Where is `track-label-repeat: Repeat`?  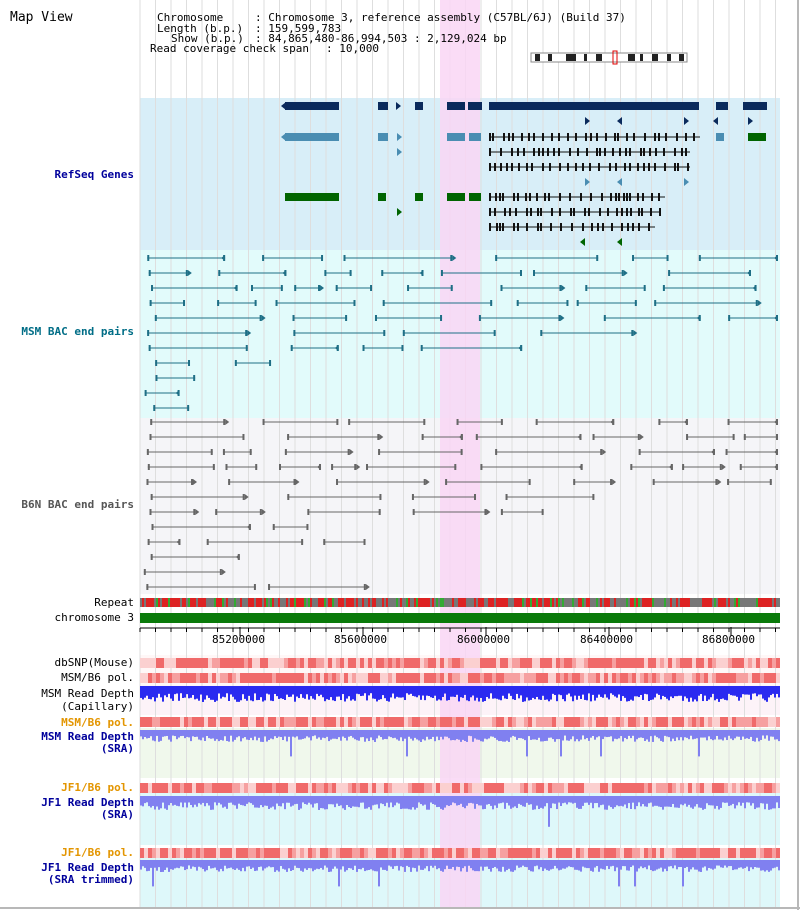 track-label-repeat: Repeat is located at coordinates (114, 602).